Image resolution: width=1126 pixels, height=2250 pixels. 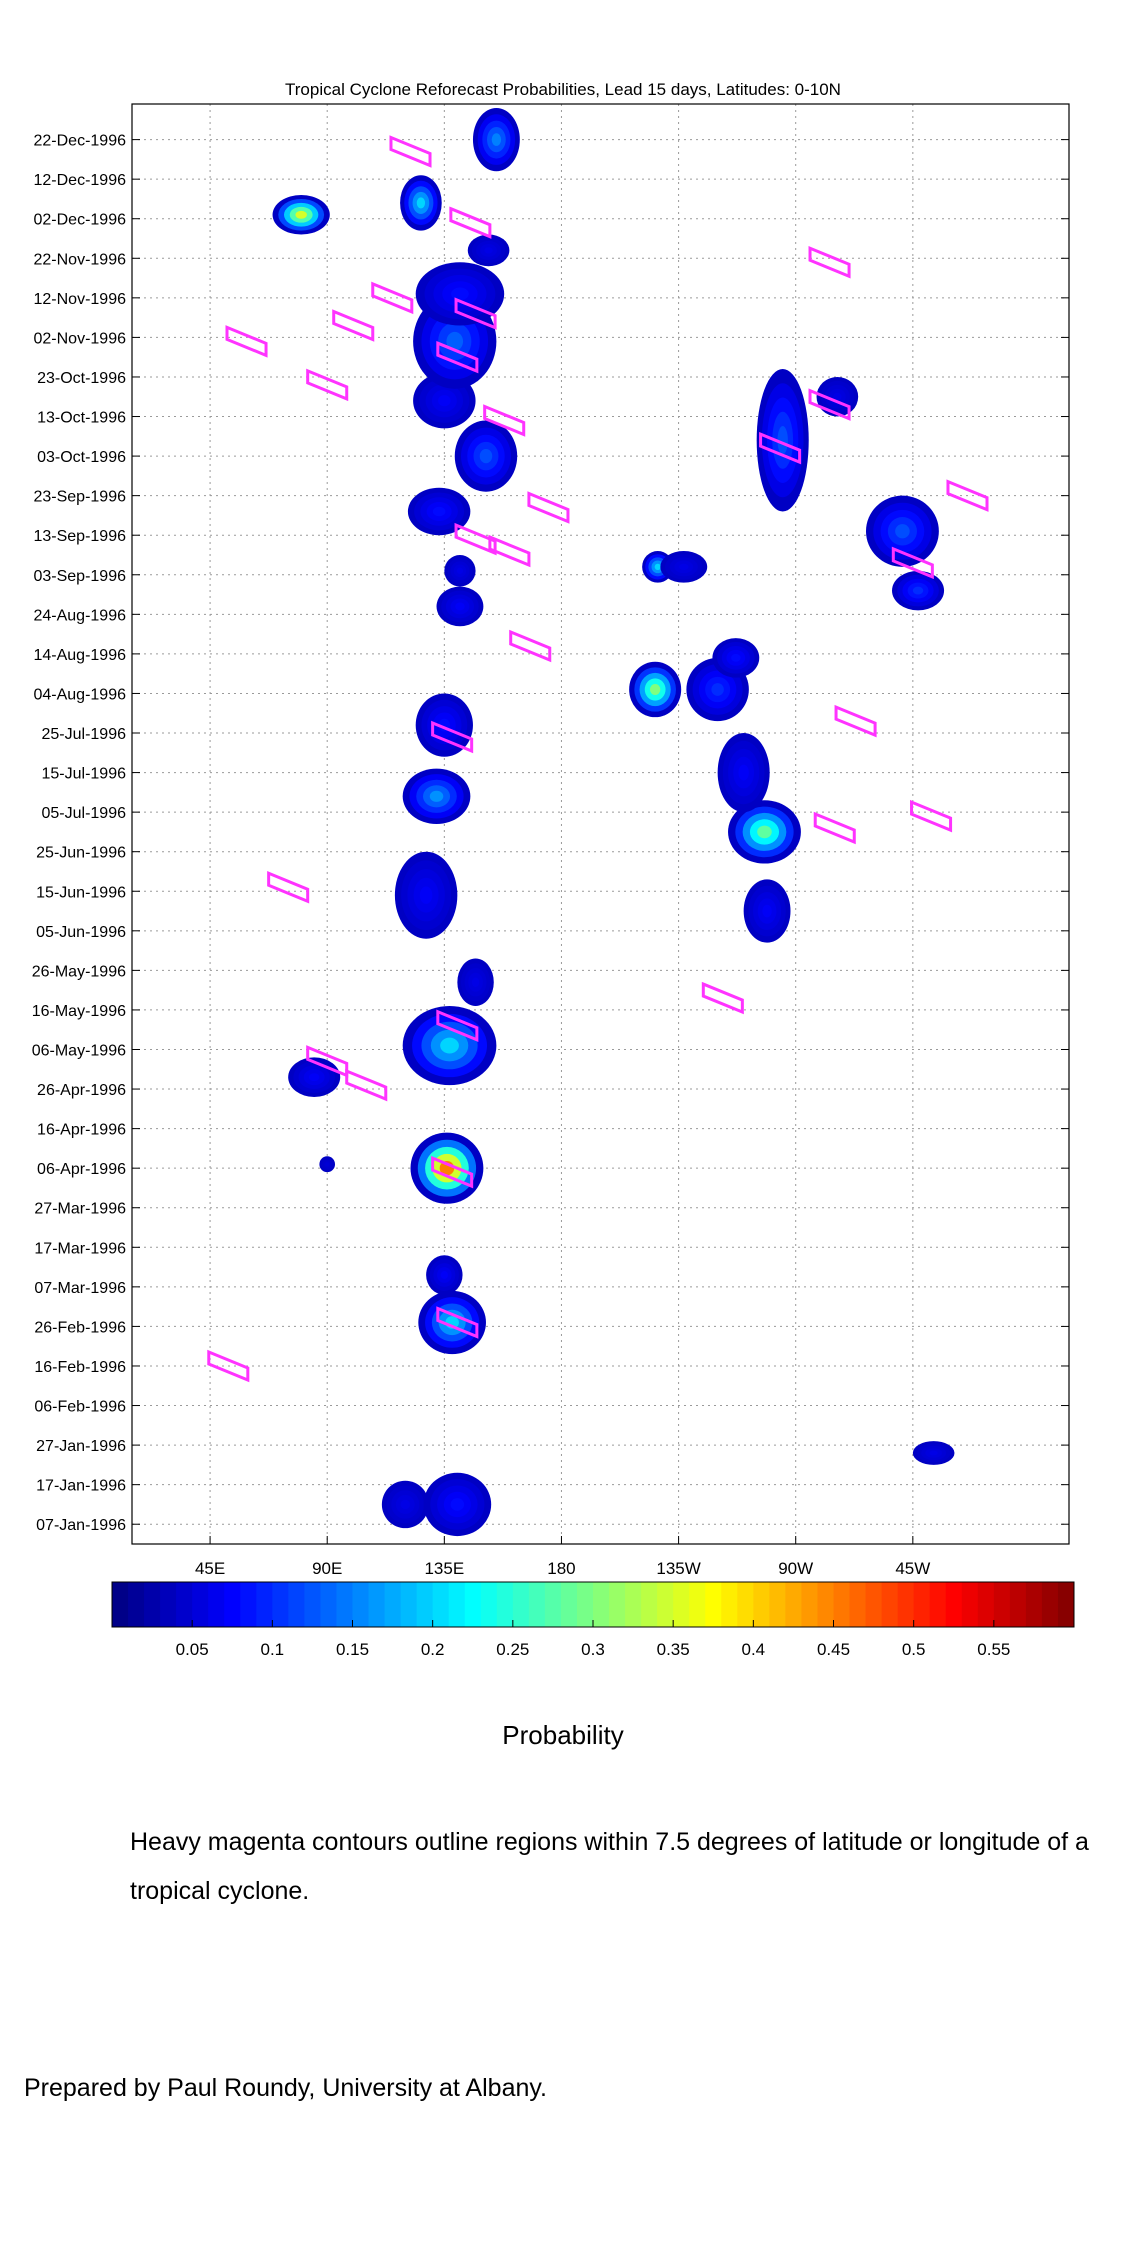 What do you see at coordinates (81, 1486) in the screenshot?
I see `y-tick-label: 17-Jan-1996` at bounding box center [81, 1486].